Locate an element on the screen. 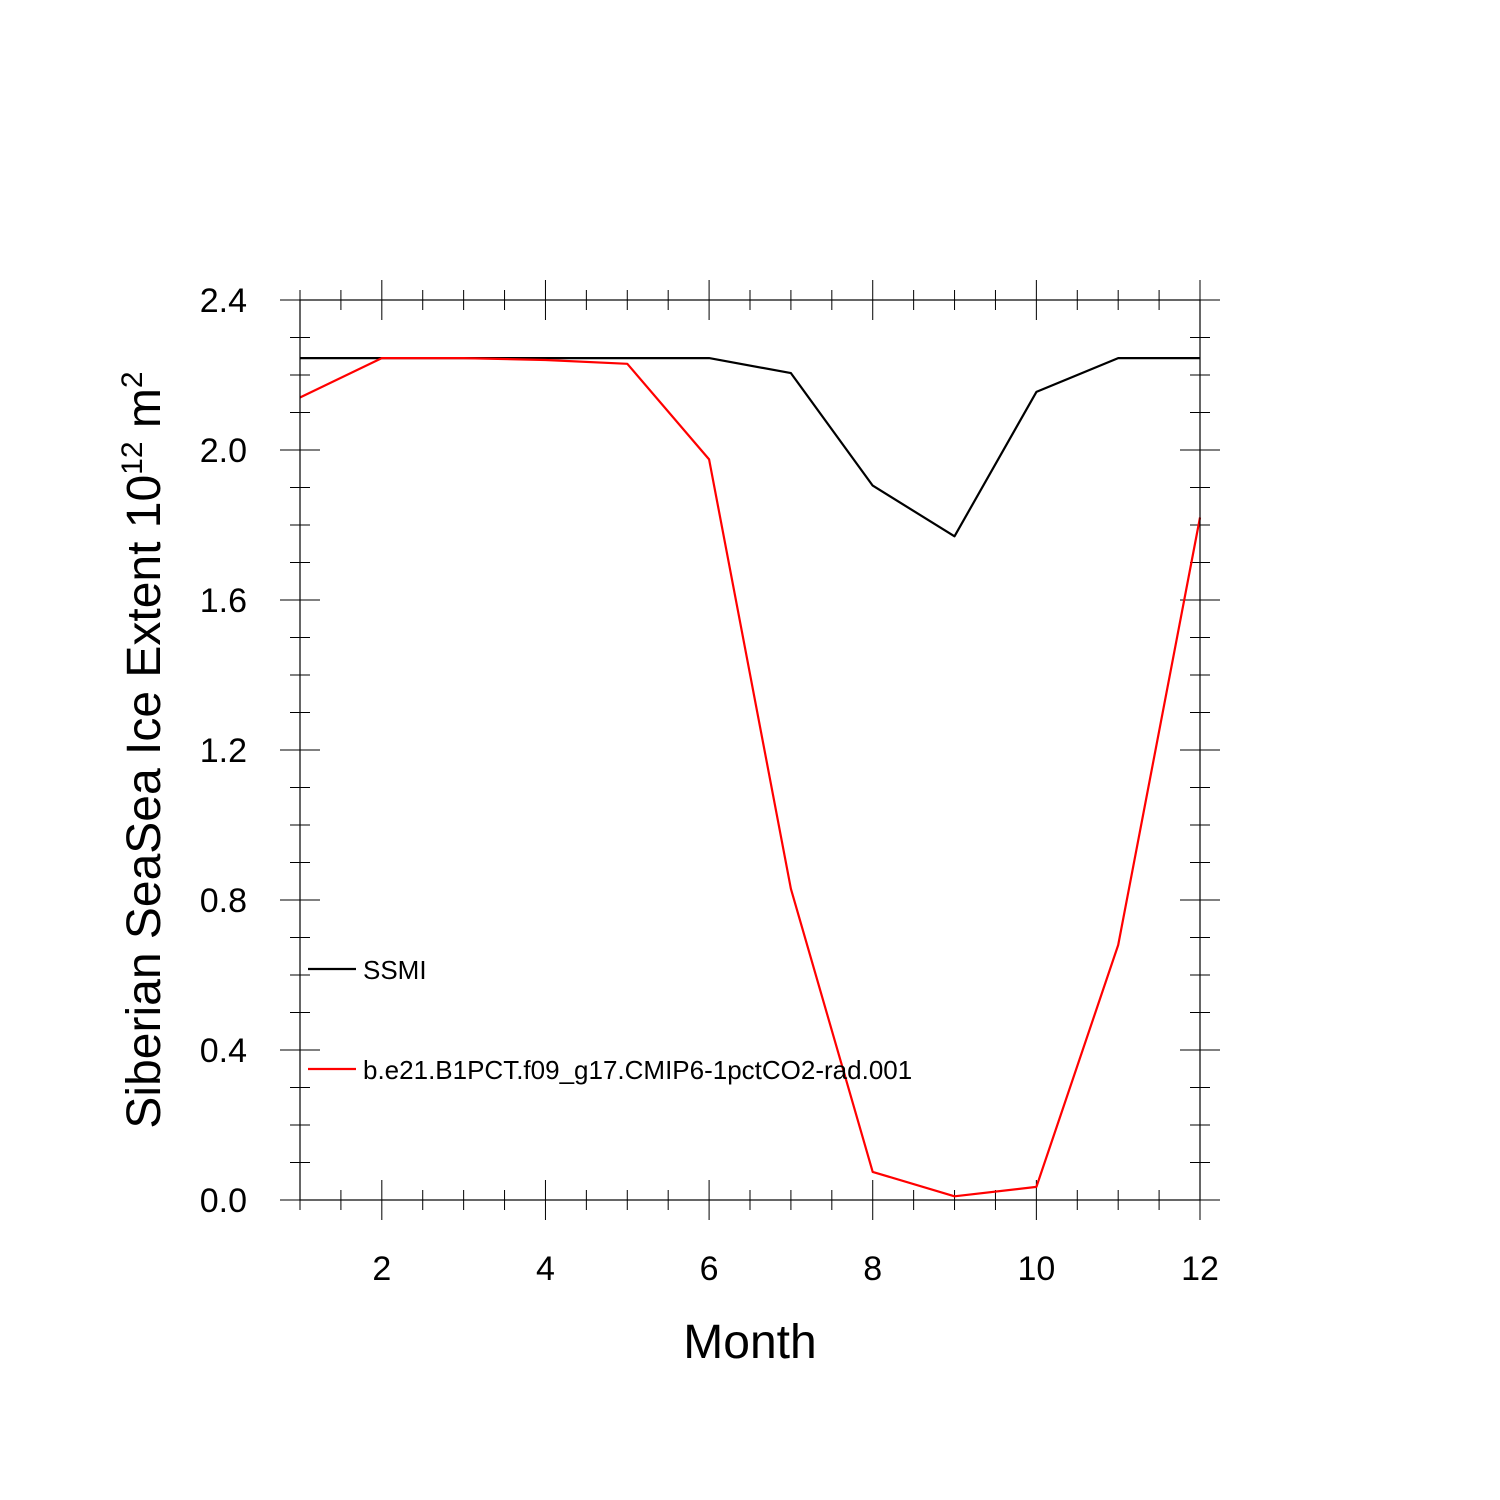  y-tick-labels: 0.0 0.4 0.8 1.2 1.6 2.0 2.4 is located at coordinates (223, 751).